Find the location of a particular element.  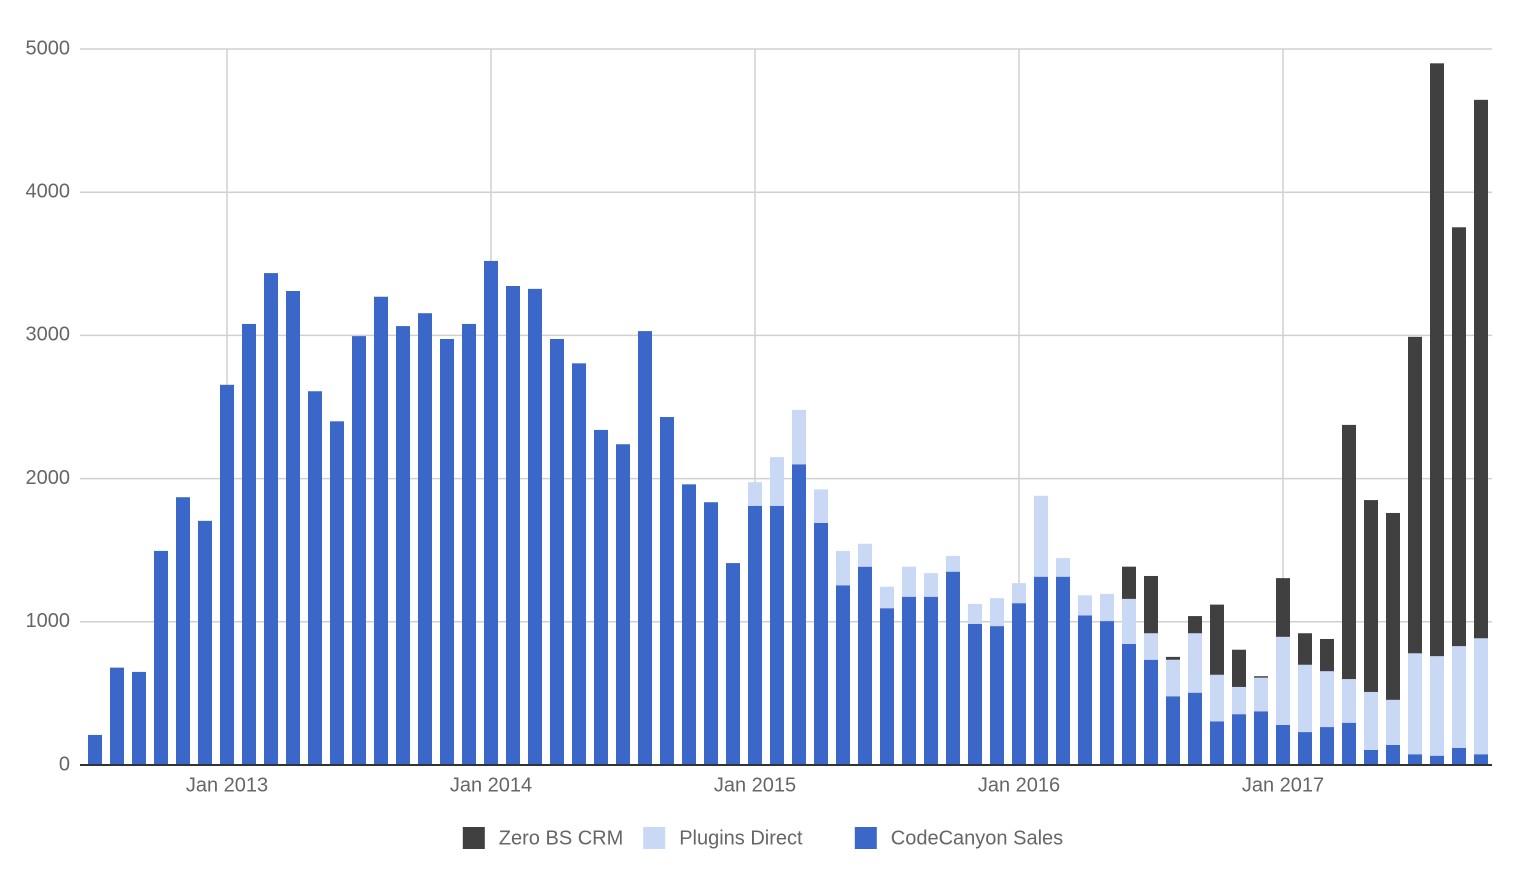

x-tick-label: Jan 2015 is located at coordinates (755, 785).